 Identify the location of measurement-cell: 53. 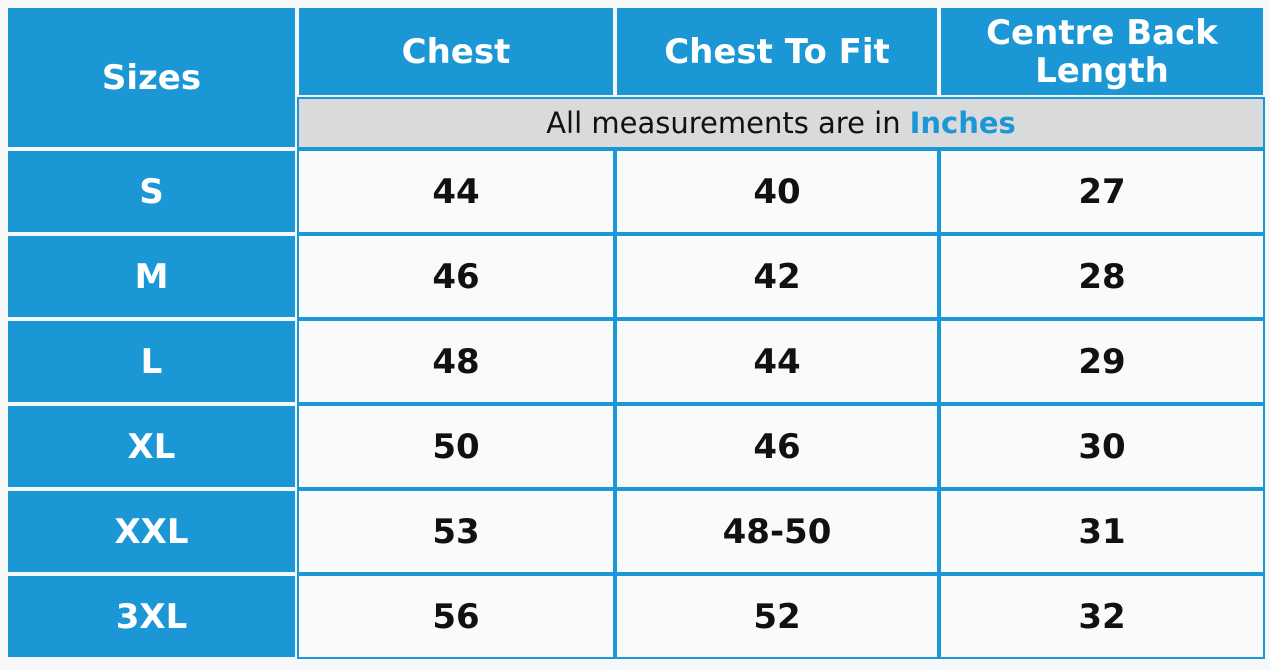
(456, 531).